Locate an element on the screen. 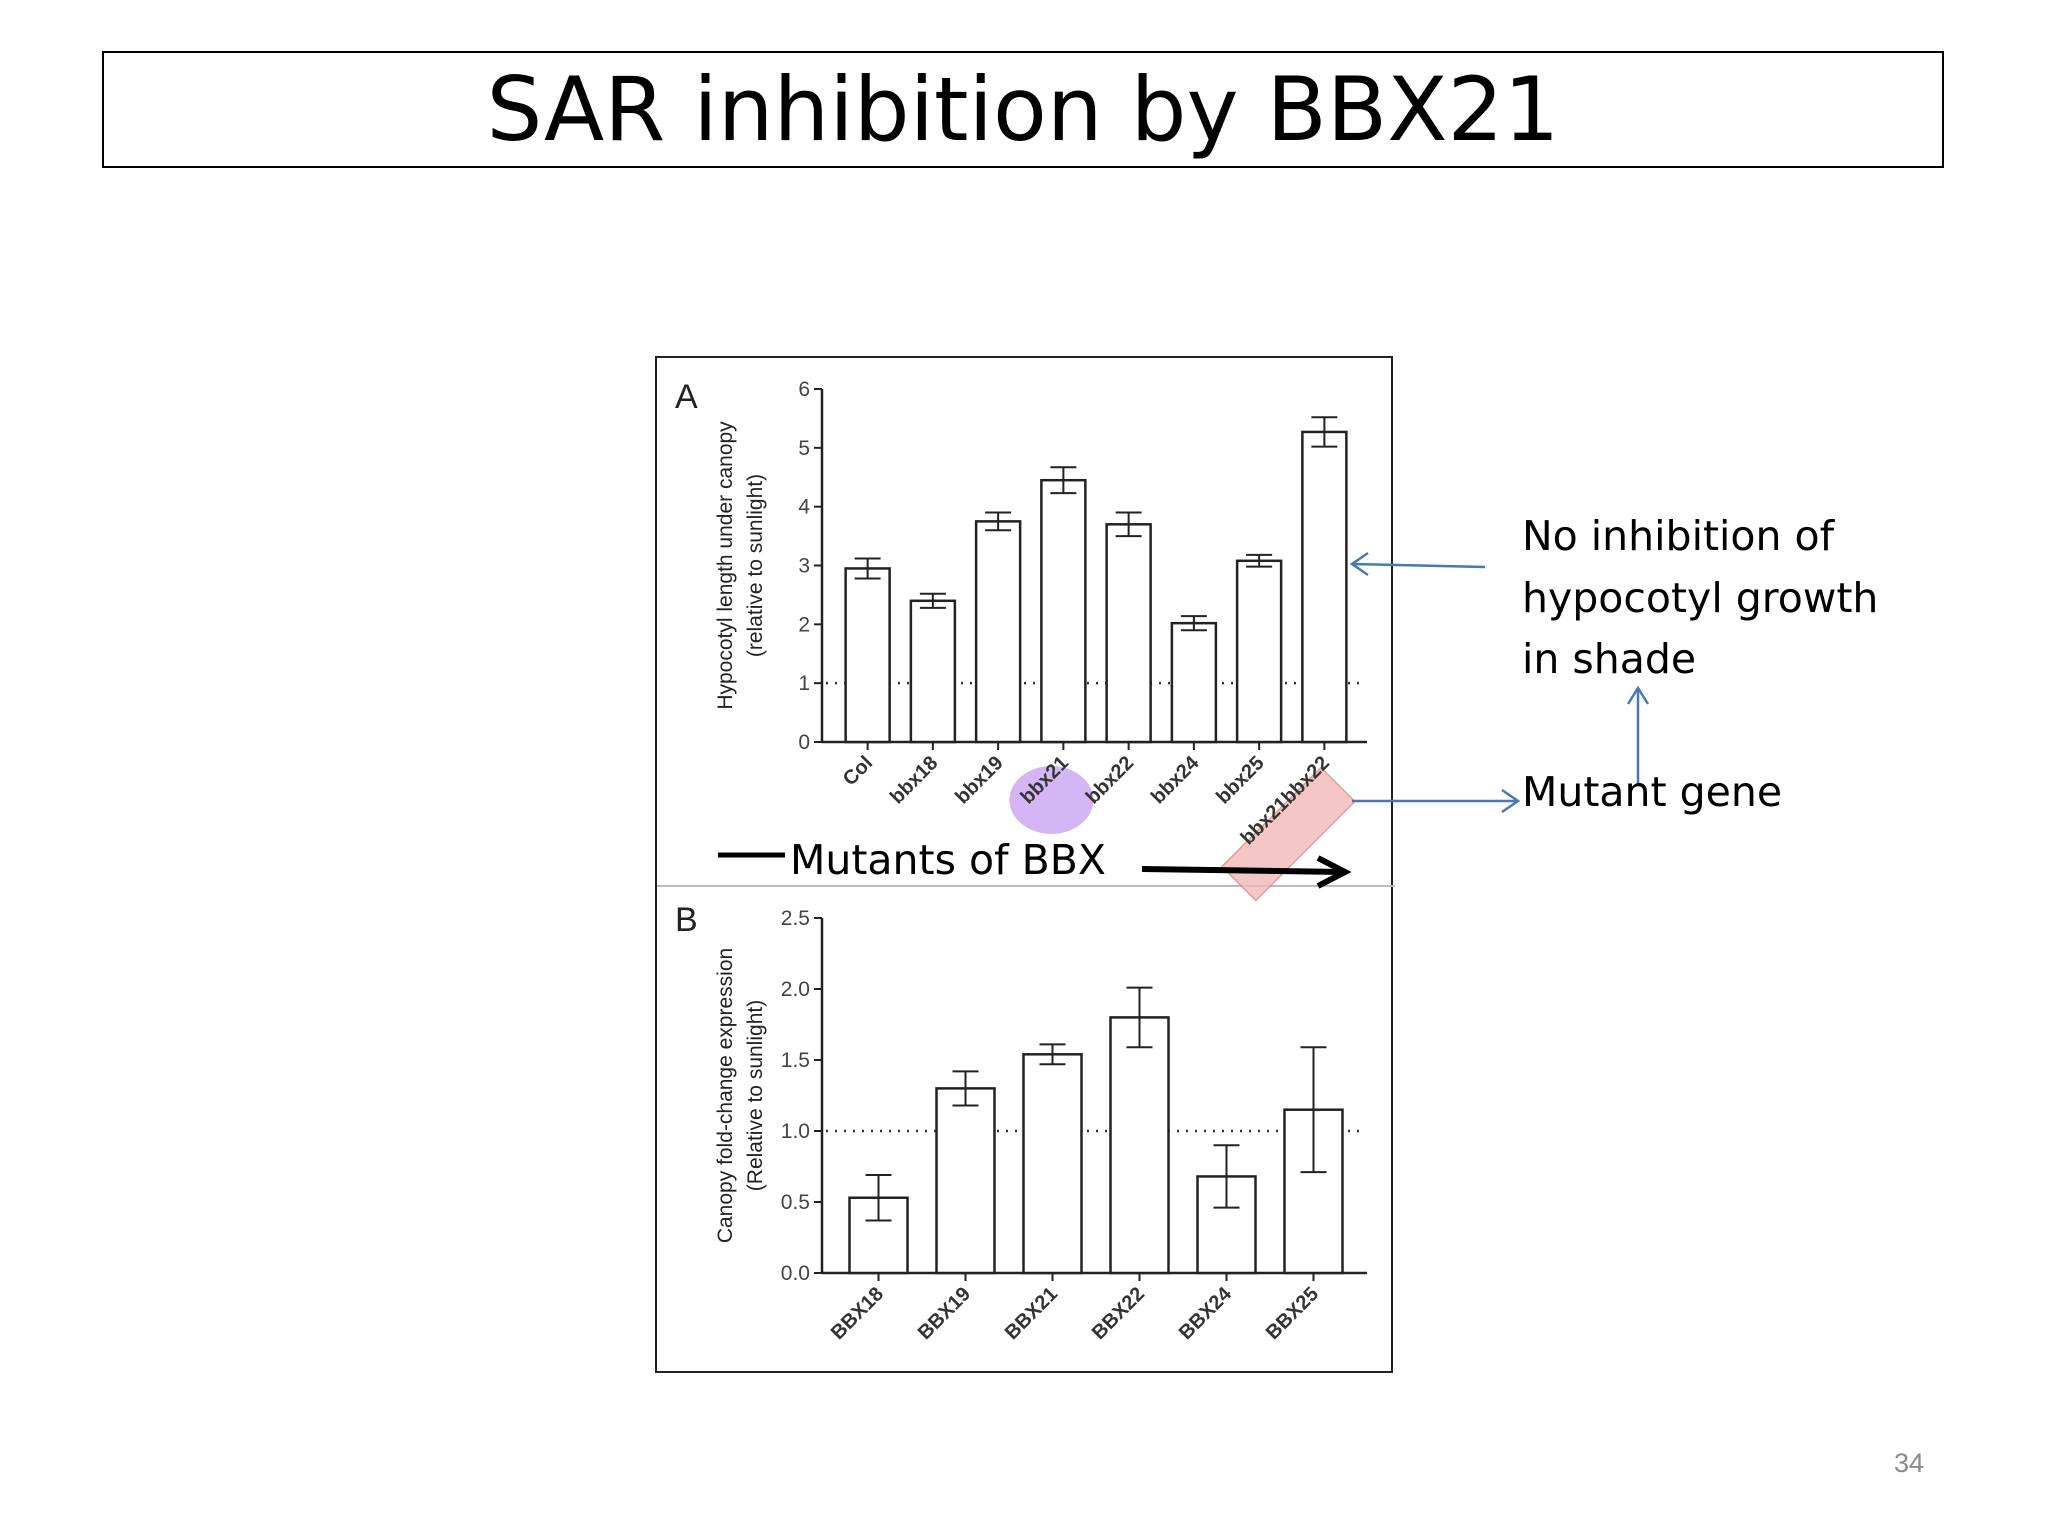  y-tick-label: 1 is located at coordinates (804, 683).